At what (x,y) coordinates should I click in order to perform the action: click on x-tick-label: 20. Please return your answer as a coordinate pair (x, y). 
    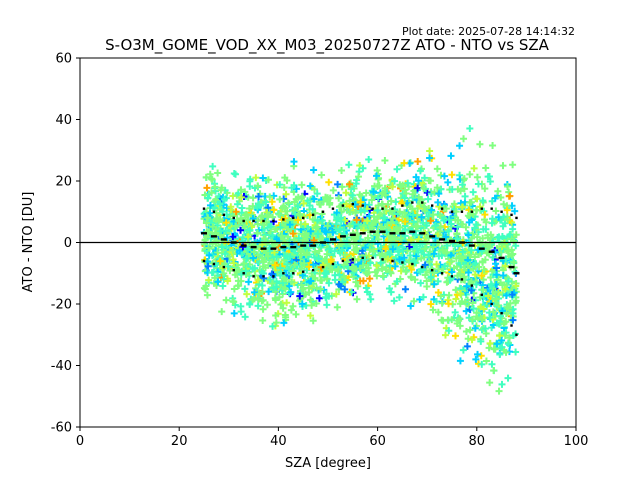
    Looking at the image, I should click on (179, 441).